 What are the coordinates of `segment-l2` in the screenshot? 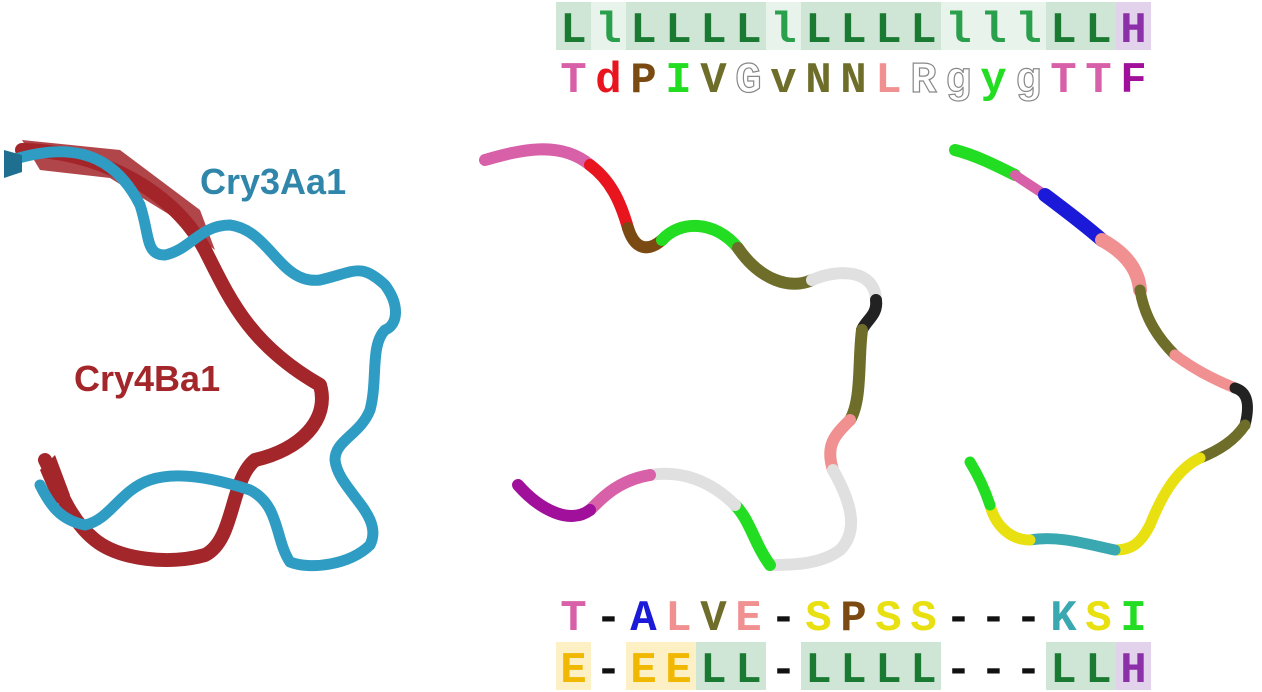 It's located at (1121, 265).